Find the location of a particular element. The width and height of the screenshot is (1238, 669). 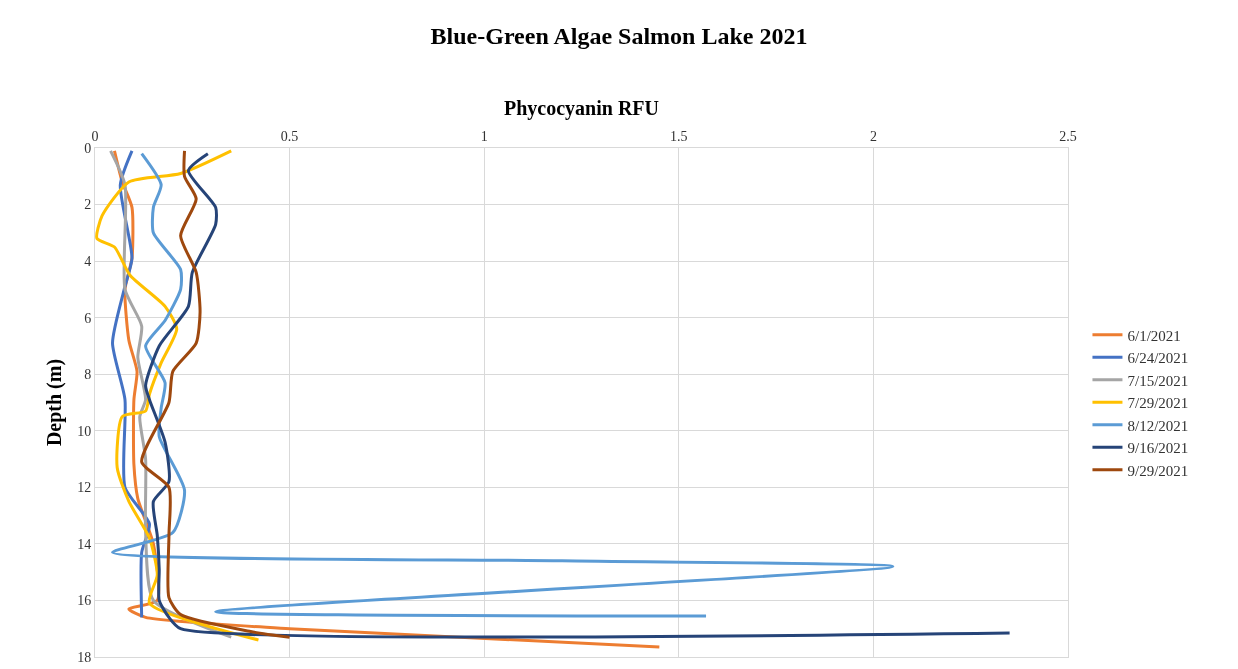

legend-label: 9/16/2021 is located at coordinates (1158, 448).